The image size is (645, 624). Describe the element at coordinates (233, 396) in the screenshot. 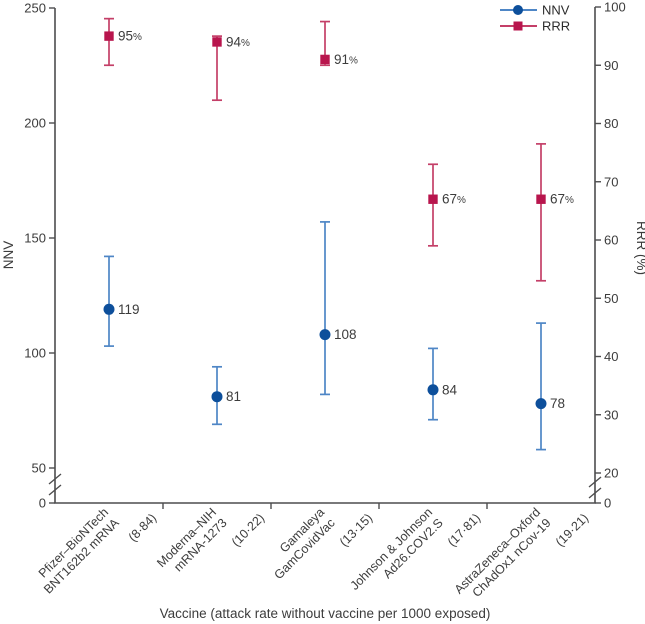

I see `nnv-value-label: 81` at that location.